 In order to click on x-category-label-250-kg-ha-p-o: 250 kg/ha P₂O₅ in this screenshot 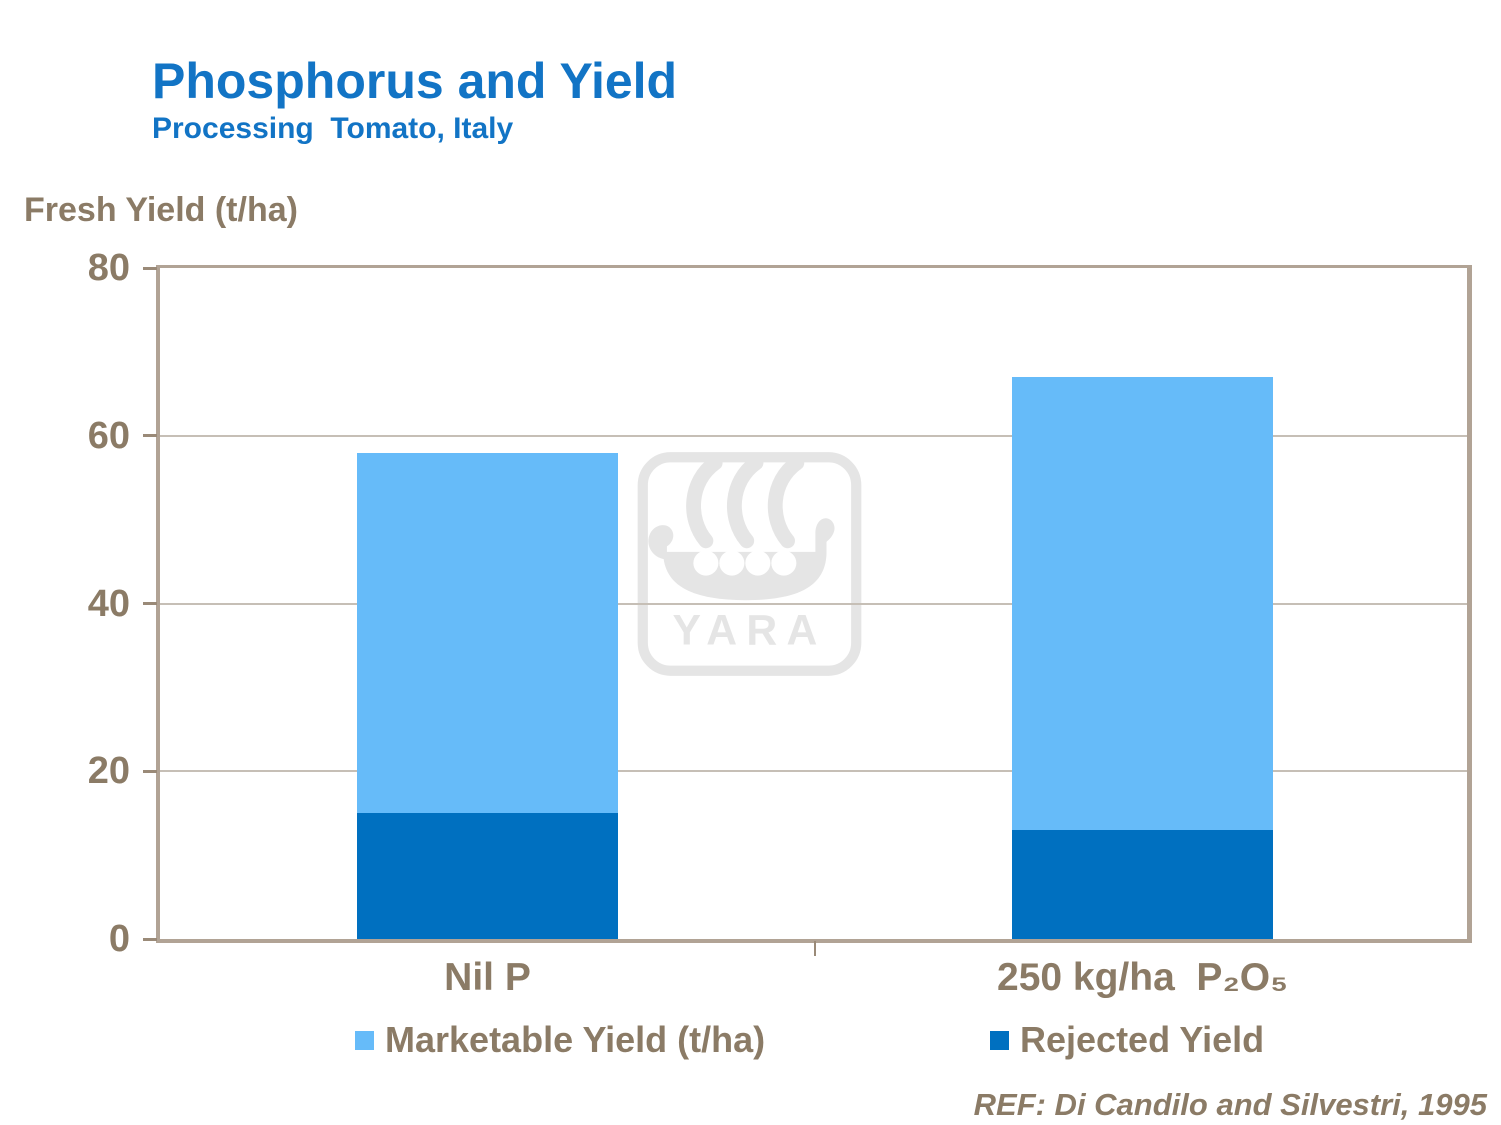, I will do `click(1142, 977)`.